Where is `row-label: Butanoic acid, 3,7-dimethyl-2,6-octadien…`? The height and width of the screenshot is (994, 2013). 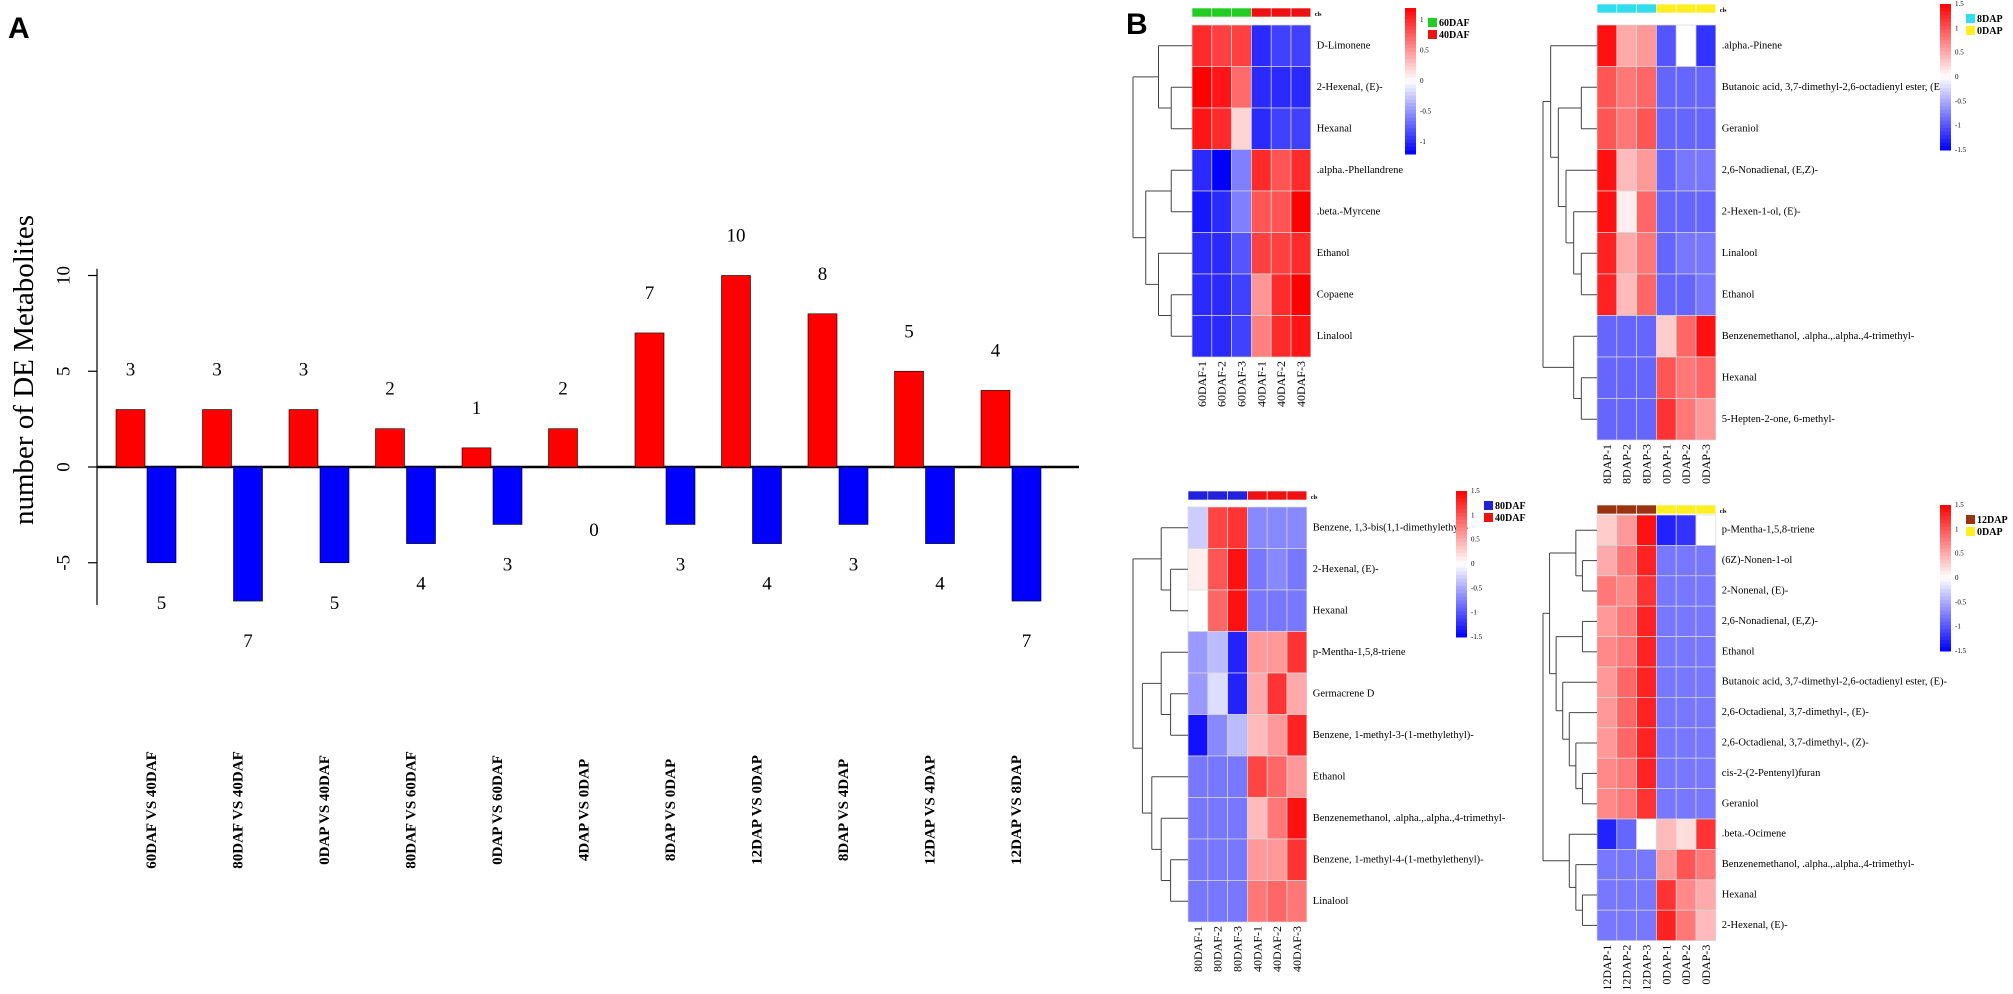
row-label: Butanoic acid, 3,7-dimethyl-2,6-octadien… is located at coordinates (1835, 682).